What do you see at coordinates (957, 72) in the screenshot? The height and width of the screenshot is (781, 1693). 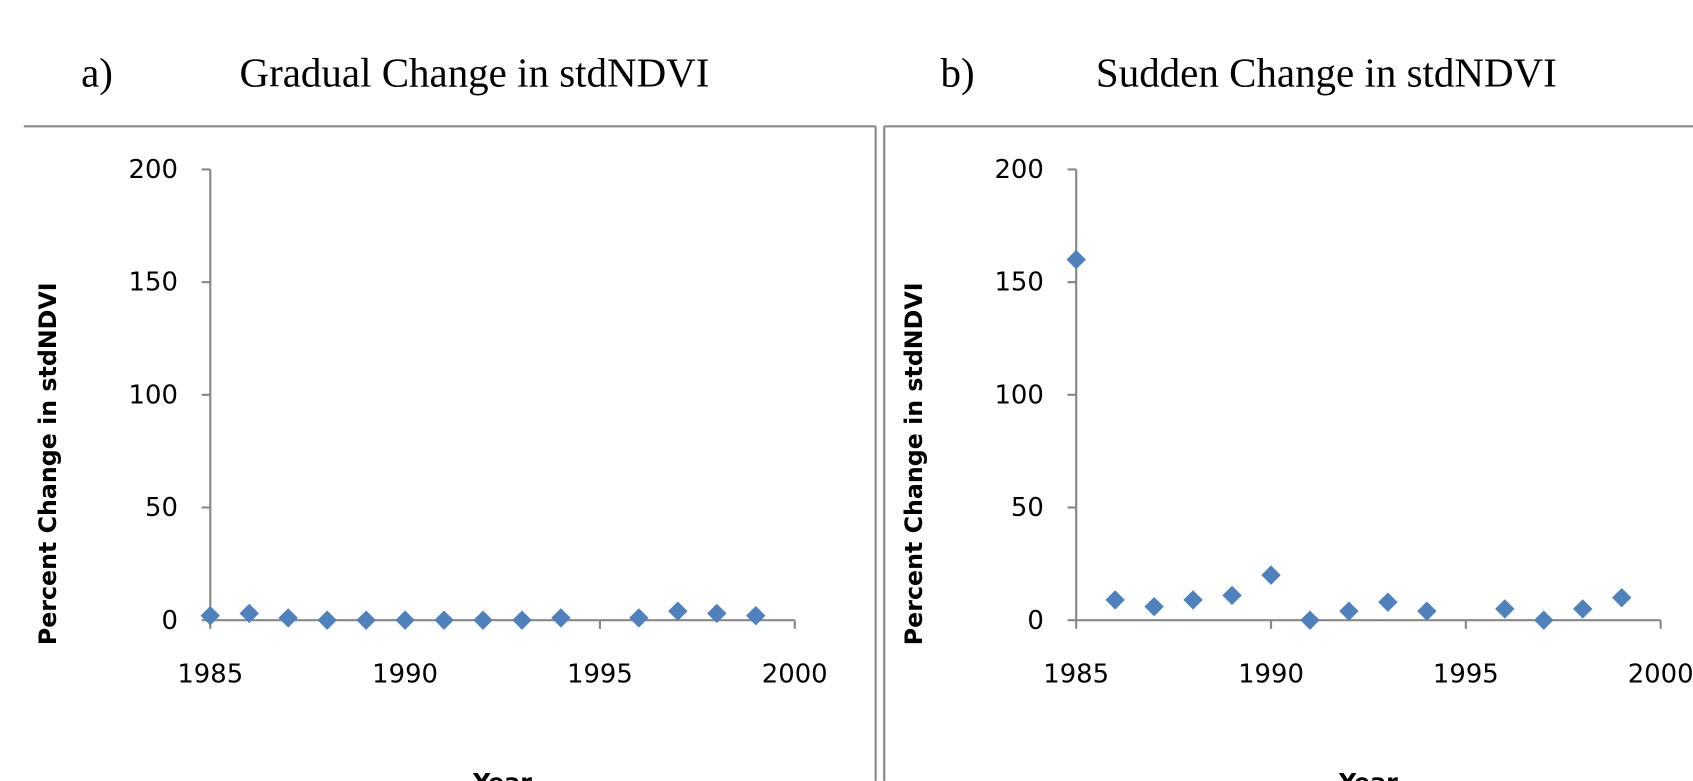 I see `panel-label: b)` at bounding box center [957, 72].